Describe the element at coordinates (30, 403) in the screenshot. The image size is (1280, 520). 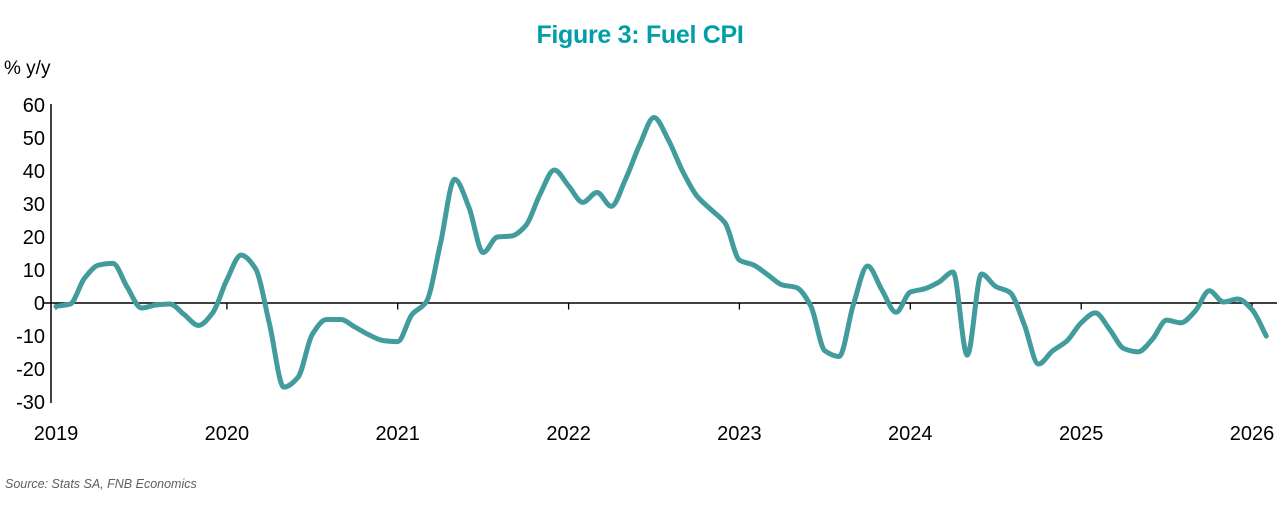
I see `y-axis-tick-label: -30` at that location.